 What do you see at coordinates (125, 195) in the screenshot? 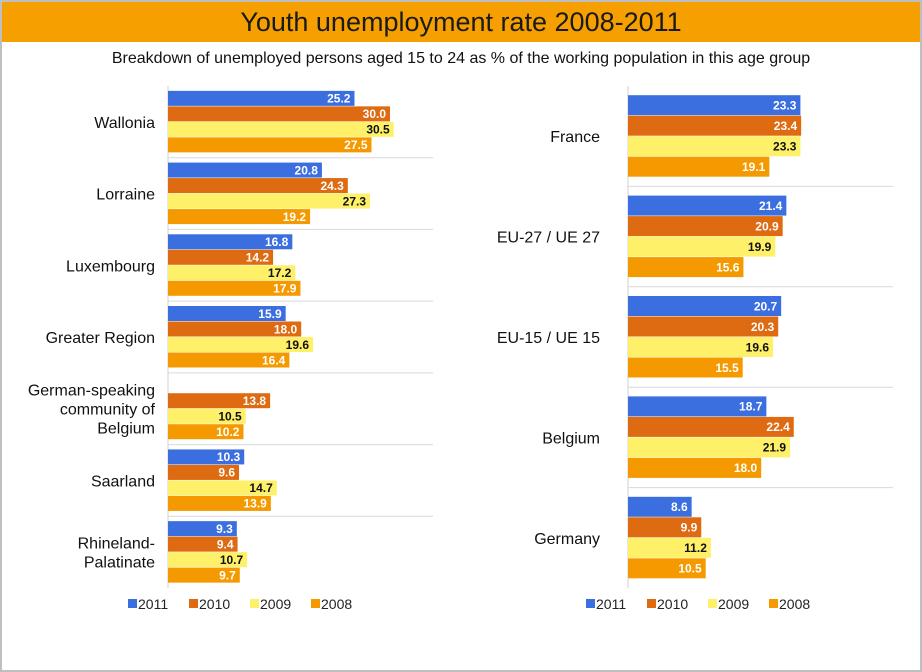
I see `category-label-lorraine: Lorraine` at bounding box center [125, 195].